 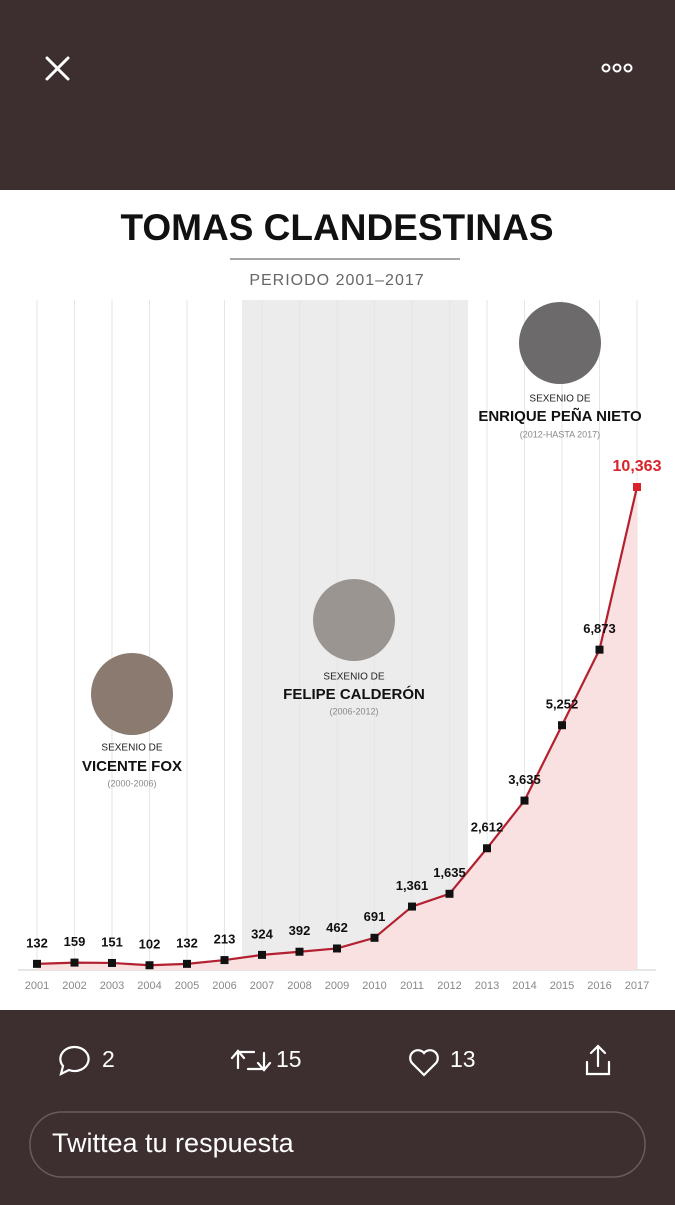 I want to click on data-label: 691, so click(x=375, y=916).